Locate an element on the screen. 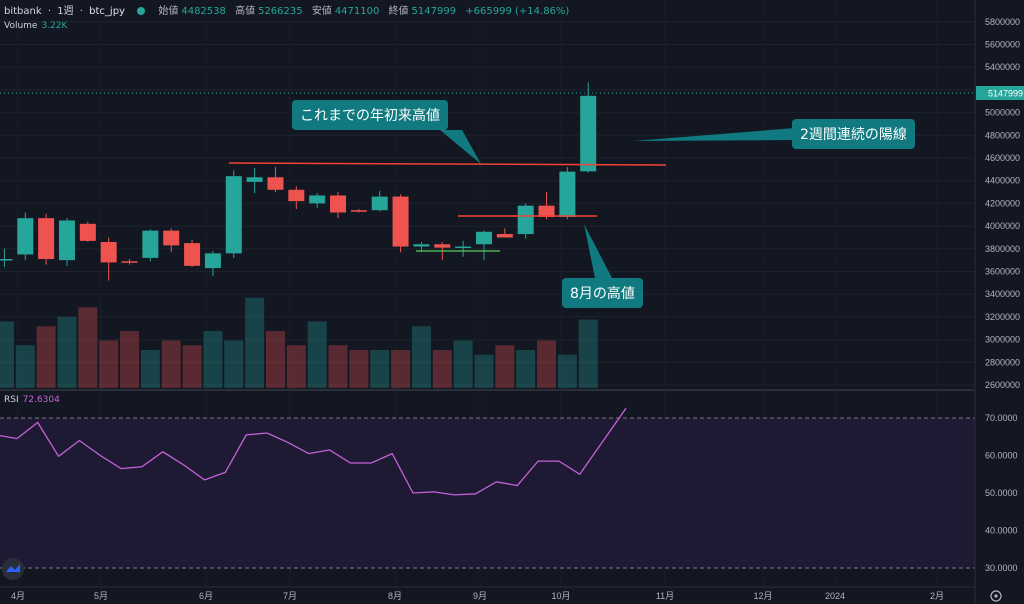 Image resolution: width=1024 pixels, height=604 pixels. close-value: 5147999 is located at coordinates (434, 11).